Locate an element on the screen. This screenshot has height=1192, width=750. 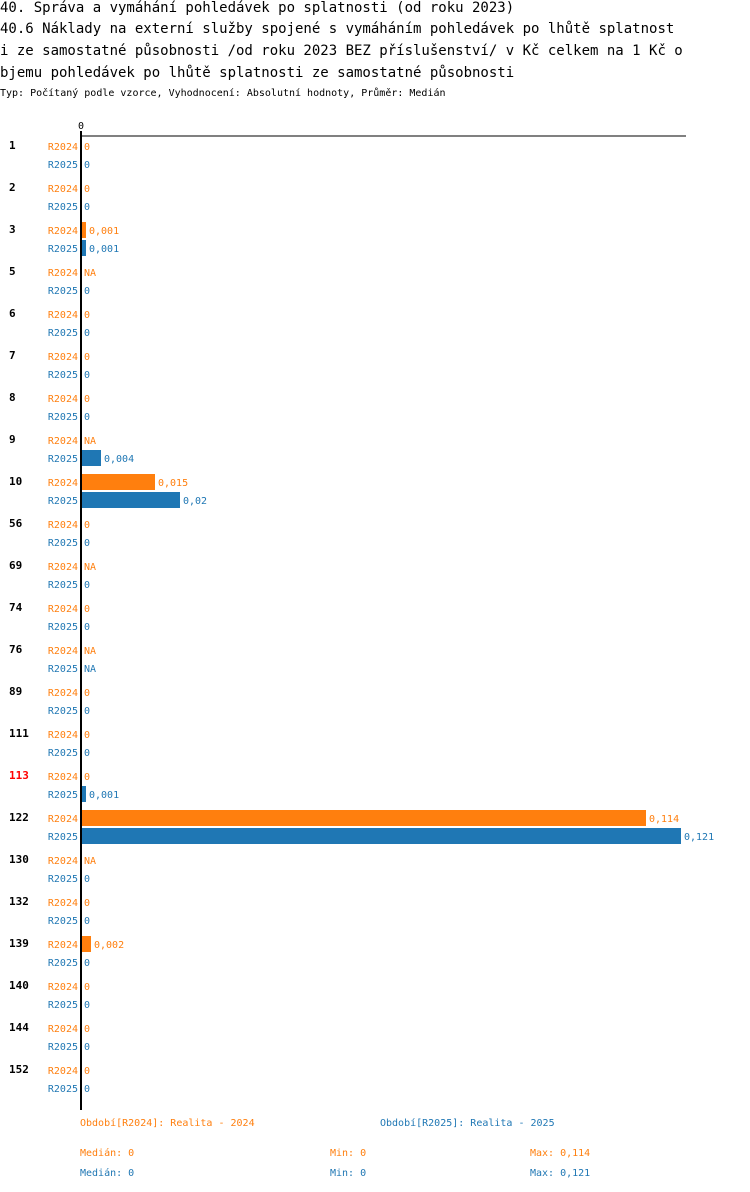
category-label: 144 is located at coordinates (19, 1027).